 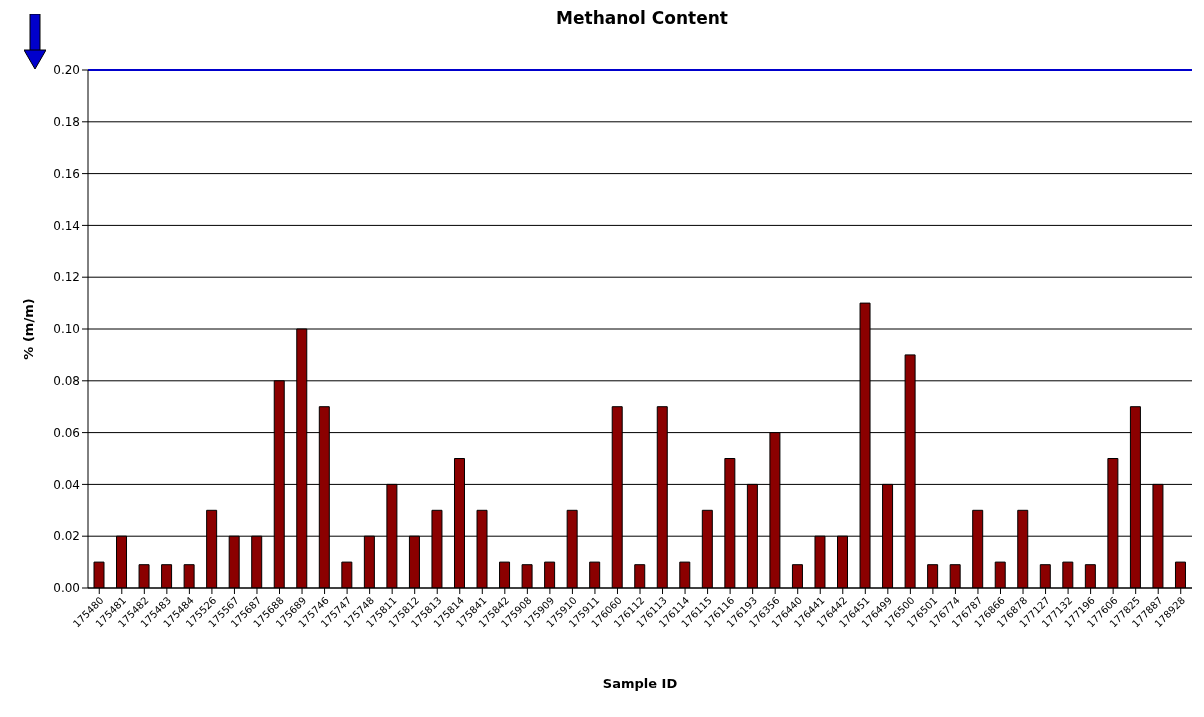 I want to click on y-tick-label: 0.06, so click(x=66, y=432).